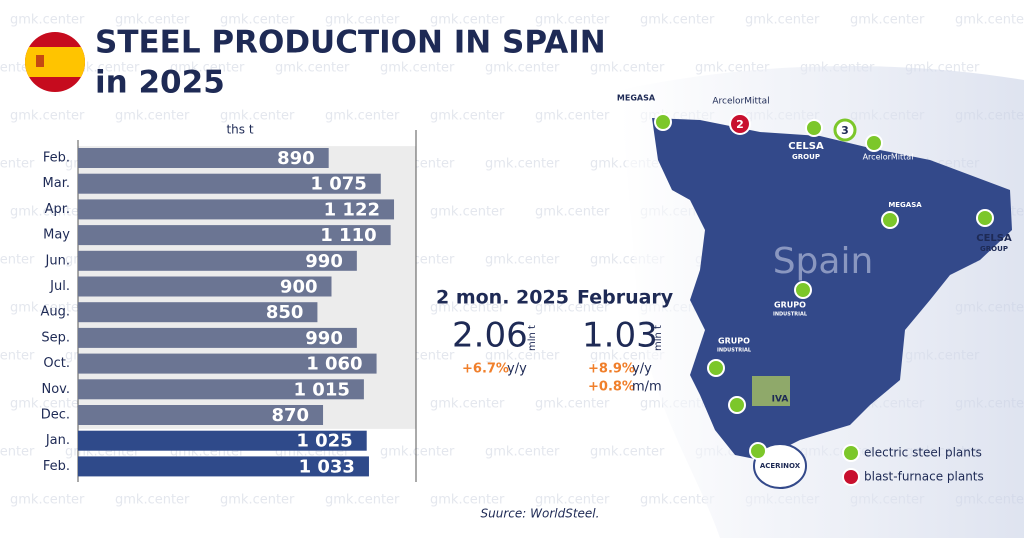 The image size is (1024, 538). What do you see at coordinates (517, 369) in the screenshot?
I see `stat-change-label: y/y` at bounding box center [517, 369].